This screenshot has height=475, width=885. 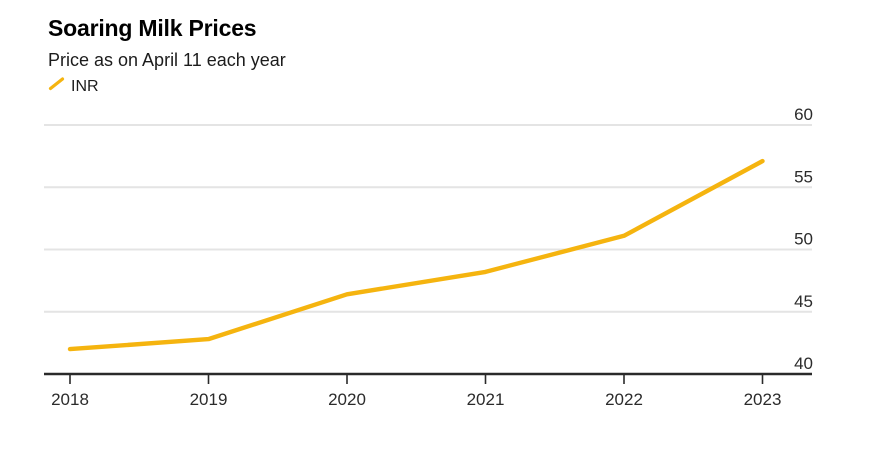 I want to click on legend: INR, so click(x=167, y=86).